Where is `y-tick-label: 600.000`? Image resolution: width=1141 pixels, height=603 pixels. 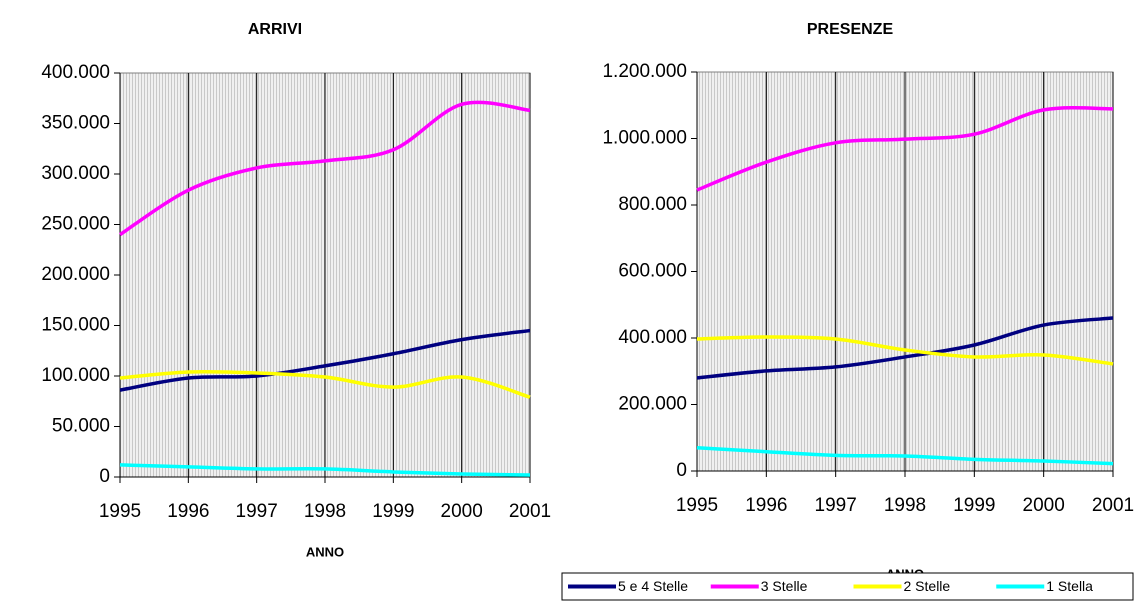
y-tick-label: 600.000 is located at coordinates (652, 271).